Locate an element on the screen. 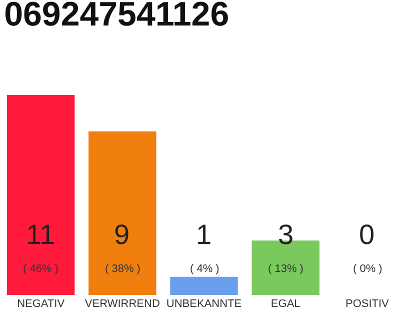 Image resolution: width=410 pixels, height=320 pixels. x-tick-label: UNBEKANNTE is located at coordinates (204, 304).